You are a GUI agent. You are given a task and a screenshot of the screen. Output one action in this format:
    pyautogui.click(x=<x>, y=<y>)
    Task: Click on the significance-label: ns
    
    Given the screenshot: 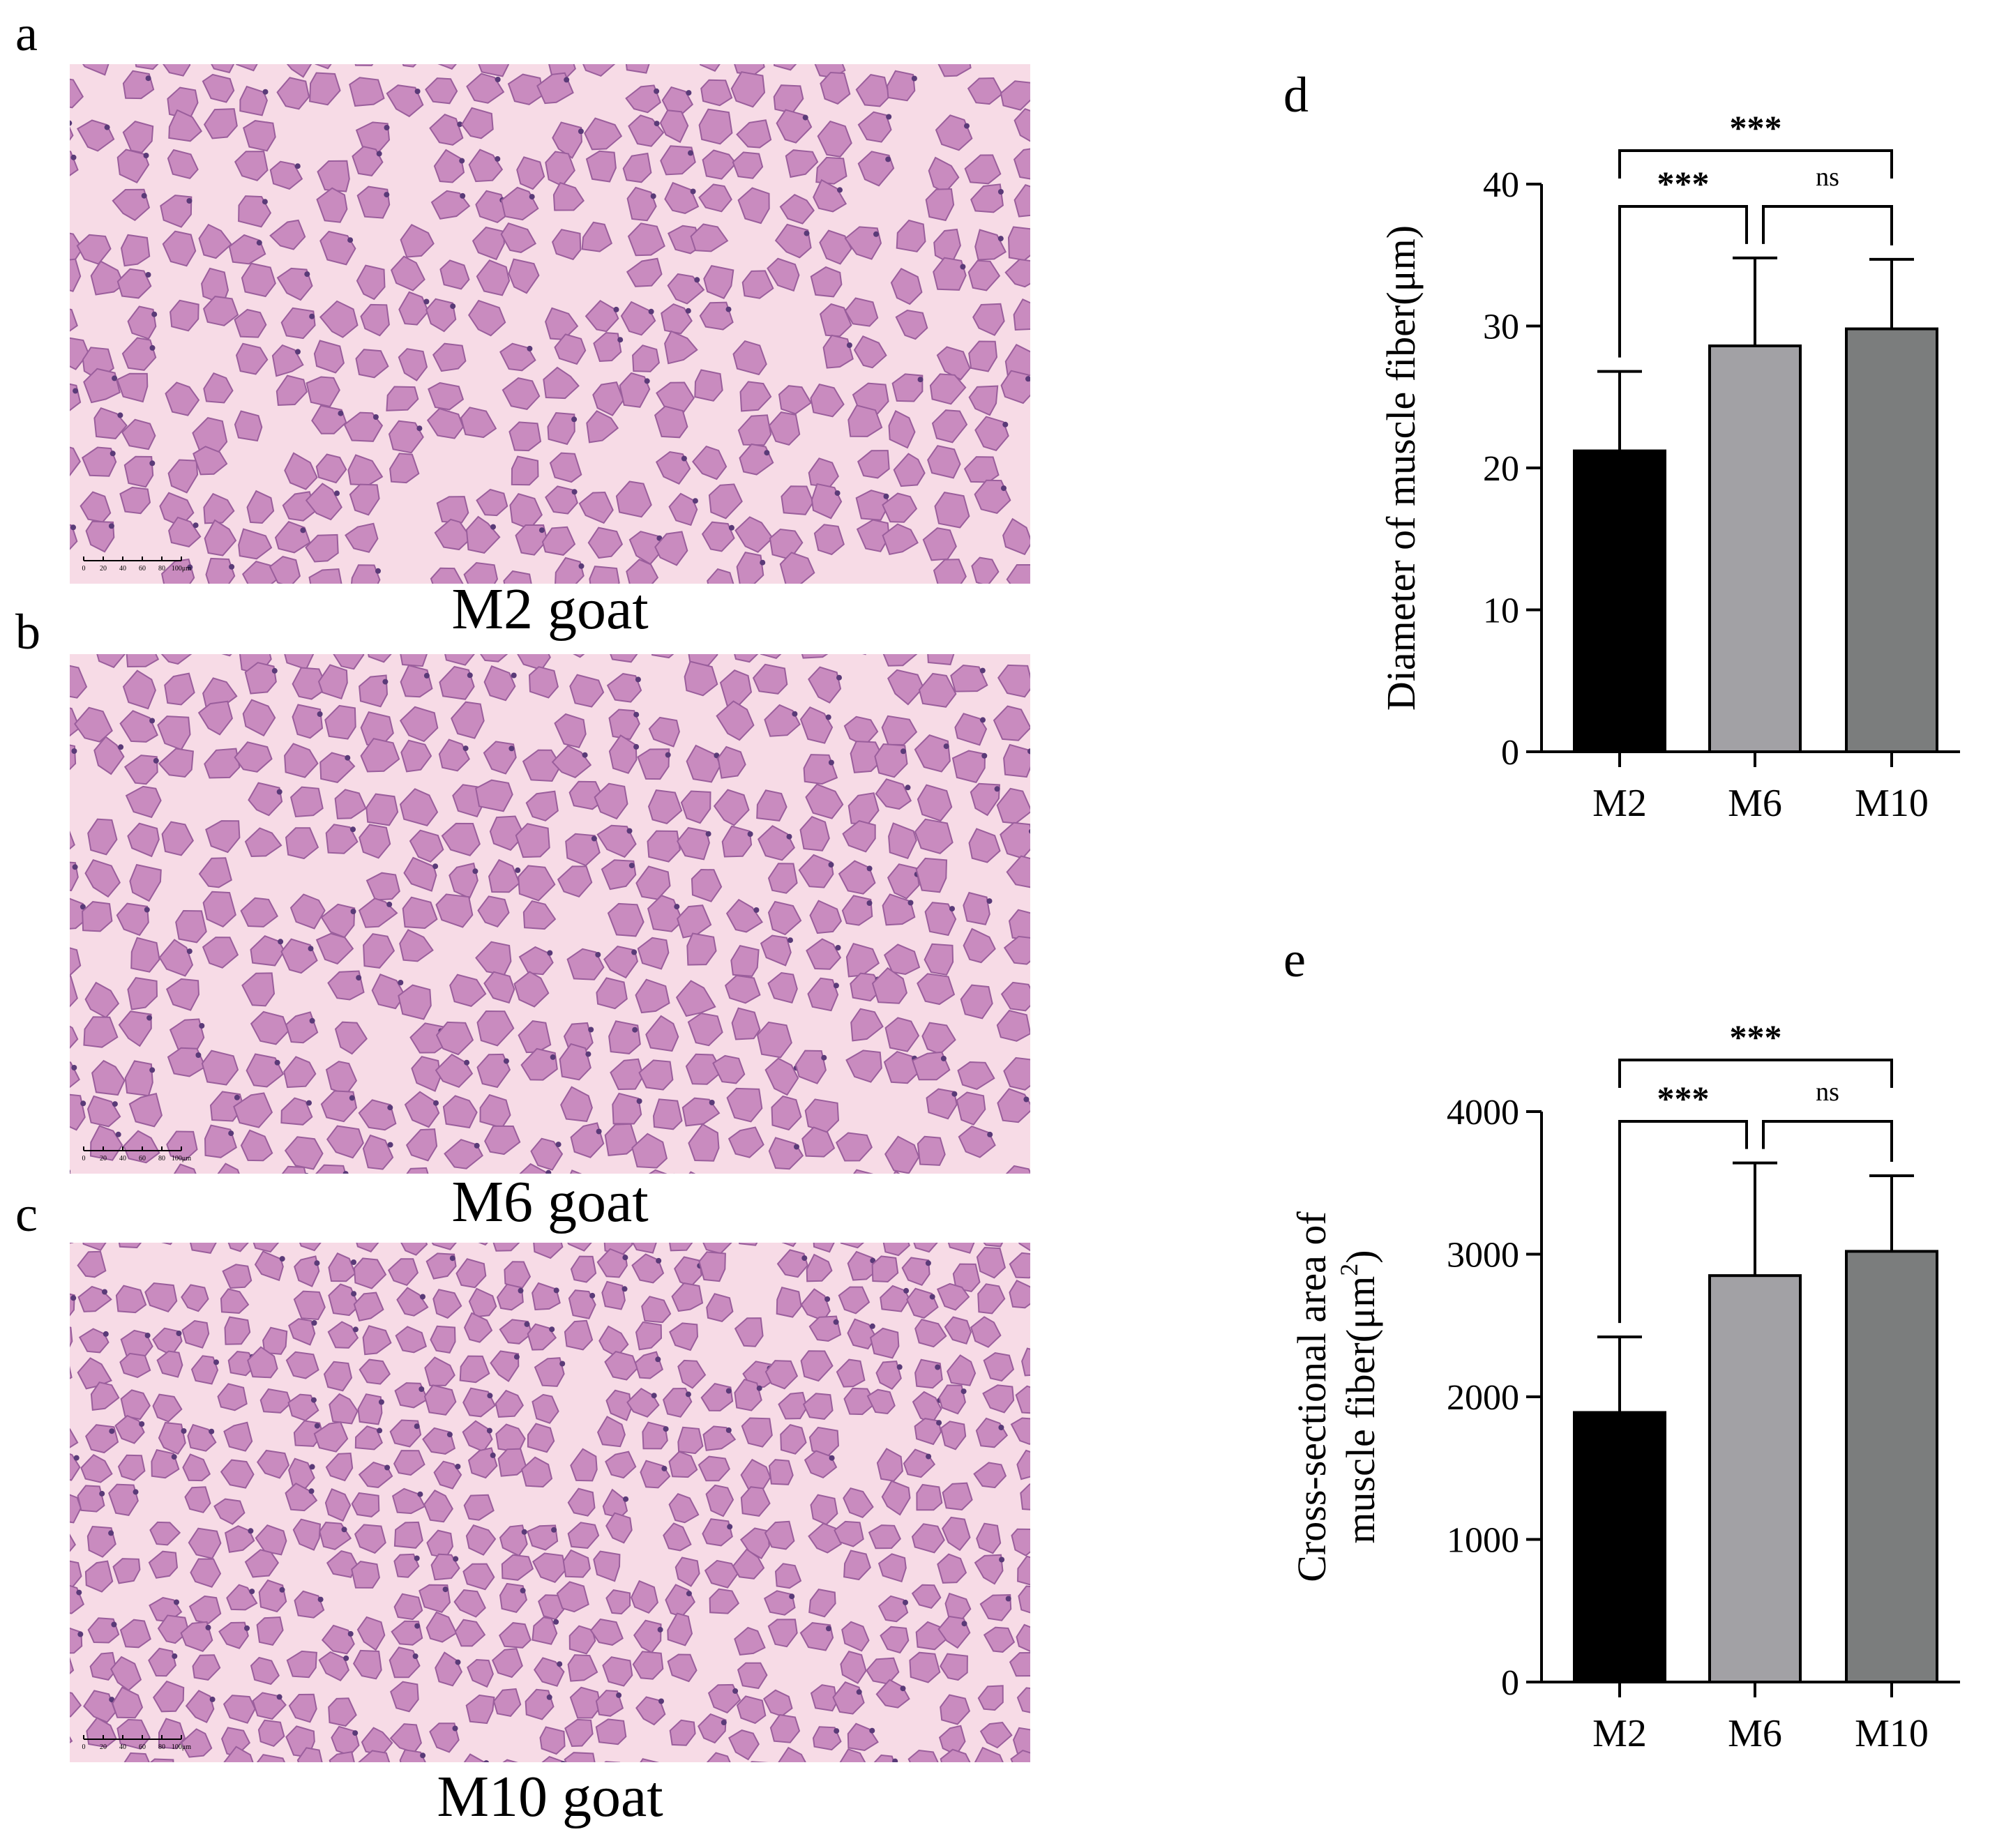 What is the action you would take?
    pyautogui.click(x=1828, y=1092)
    